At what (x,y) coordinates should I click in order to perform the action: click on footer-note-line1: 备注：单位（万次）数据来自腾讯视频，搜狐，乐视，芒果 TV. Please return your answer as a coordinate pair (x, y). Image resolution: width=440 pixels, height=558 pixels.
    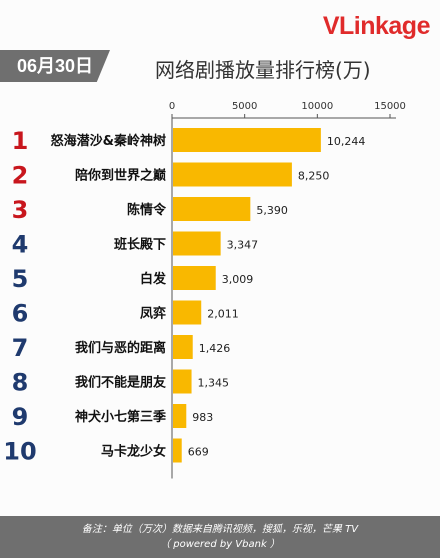
    Looking at the image, I should click on (220, 529).